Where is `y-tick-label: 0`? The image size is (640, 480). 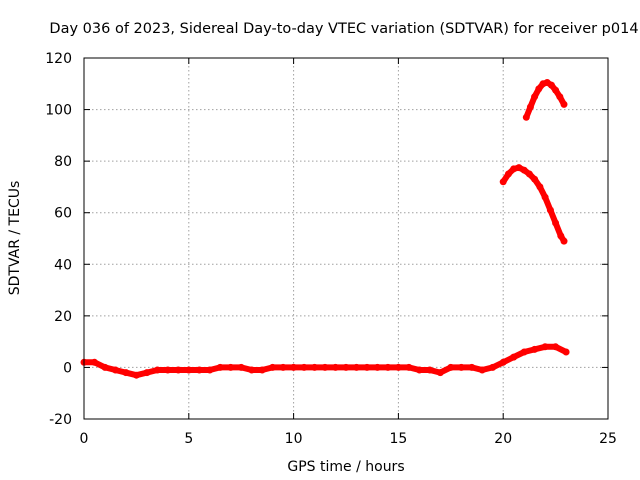 y-tick-label: 0 is located at coordinates (67, 368).